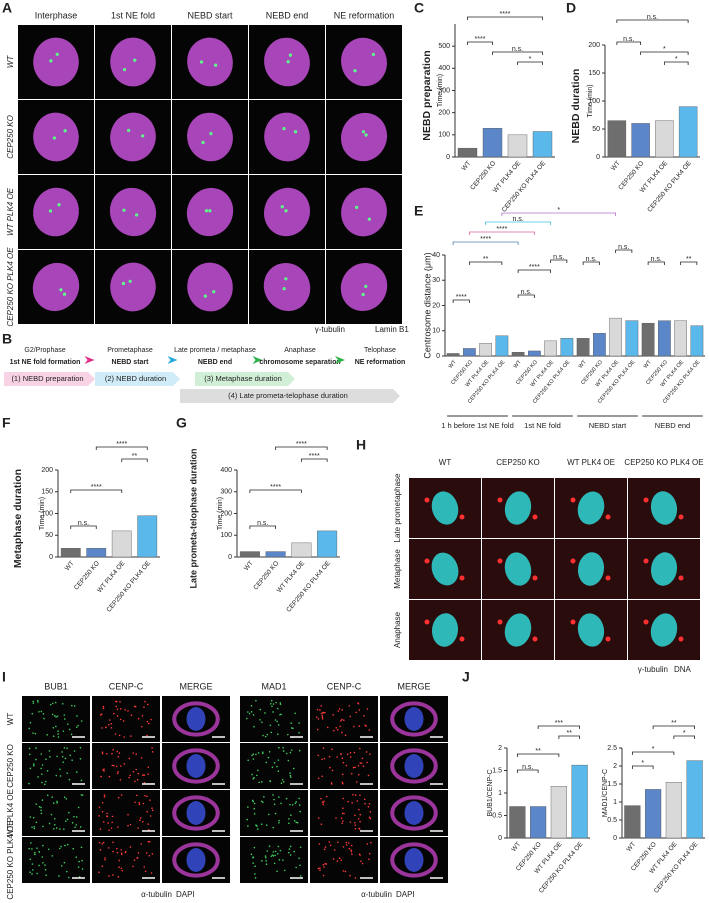 The image size is (709, 903). What do you see at coordinates (47, 513) in the screenshot?
I see `y-tick-label: 100` at bounding box center [47, 513].